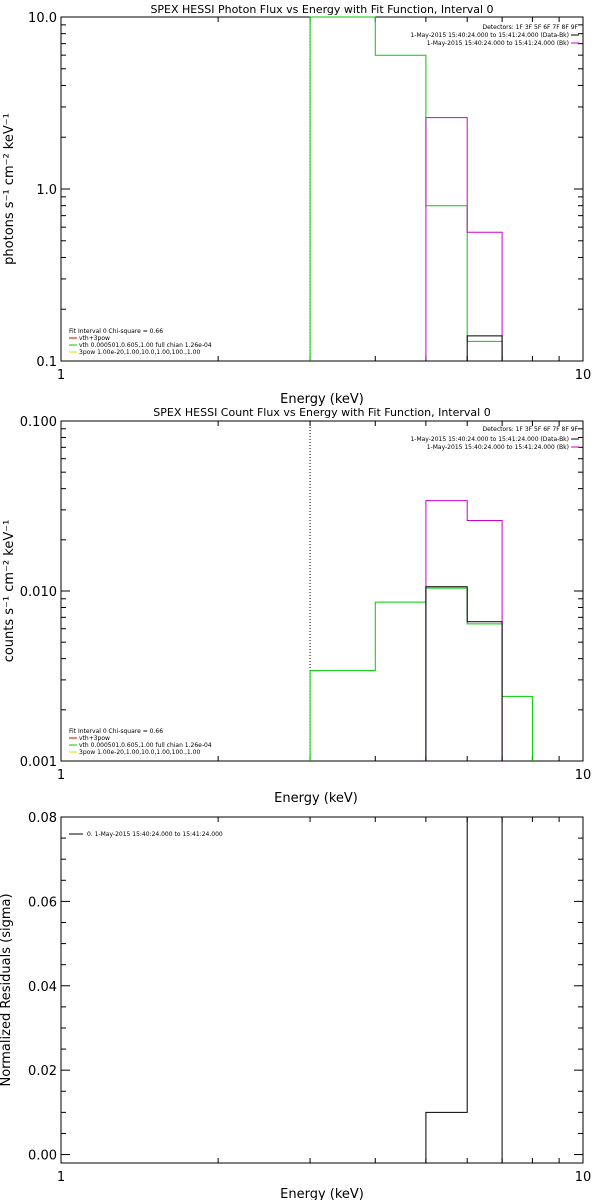  Describe the element at coordinates (316, 798) in the screenshot. I see `count-flux-x-axis-title: Energy (keV)` at that location.